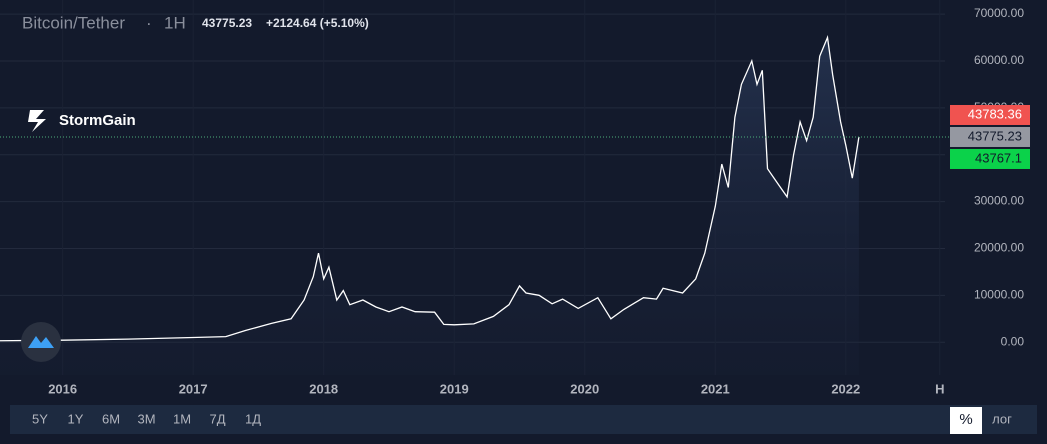 This screenshot has width=1047, height=444. I want to click on range-button: 7Д, so click(217, 418).